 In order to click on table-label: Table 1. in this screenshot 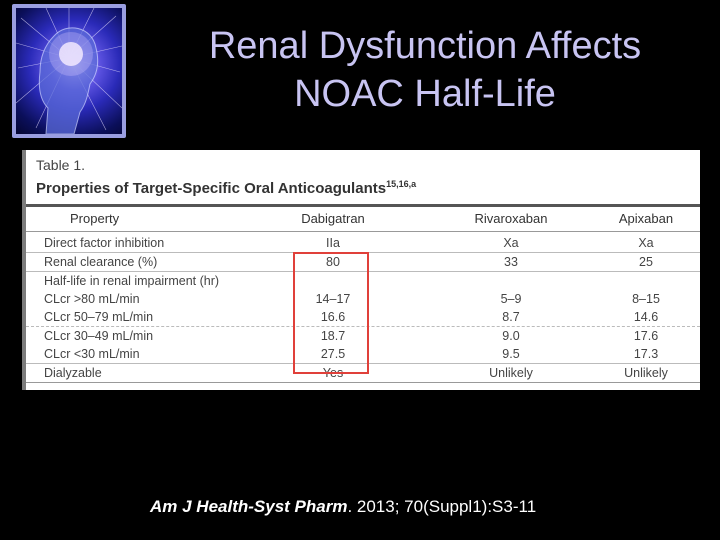, I will do `click(61, 165)`.